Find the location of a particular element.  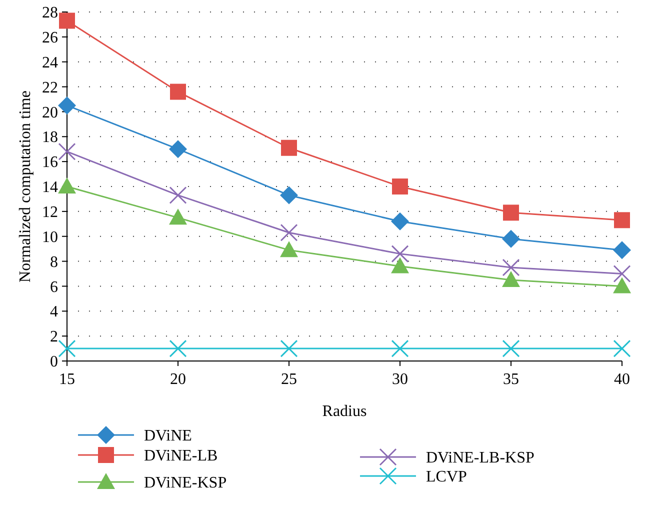

y-tick-label: 6 is located at coordinates (54, 287).